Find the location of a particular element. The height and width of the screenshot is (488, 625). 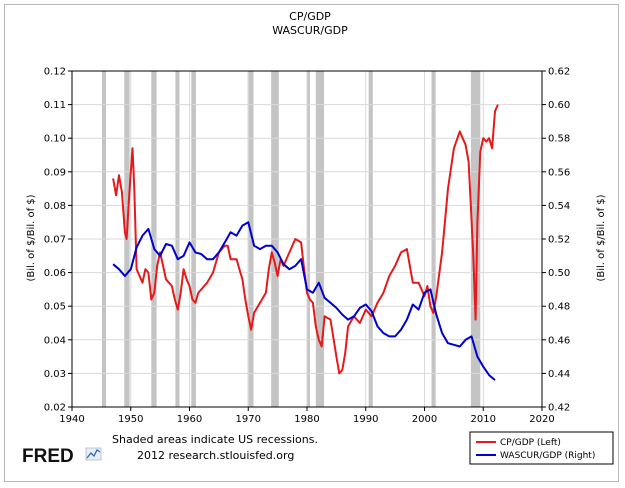

y-axis-label-left: (Bil. of $/Bil. of $) is located at coordinates (31, 237).